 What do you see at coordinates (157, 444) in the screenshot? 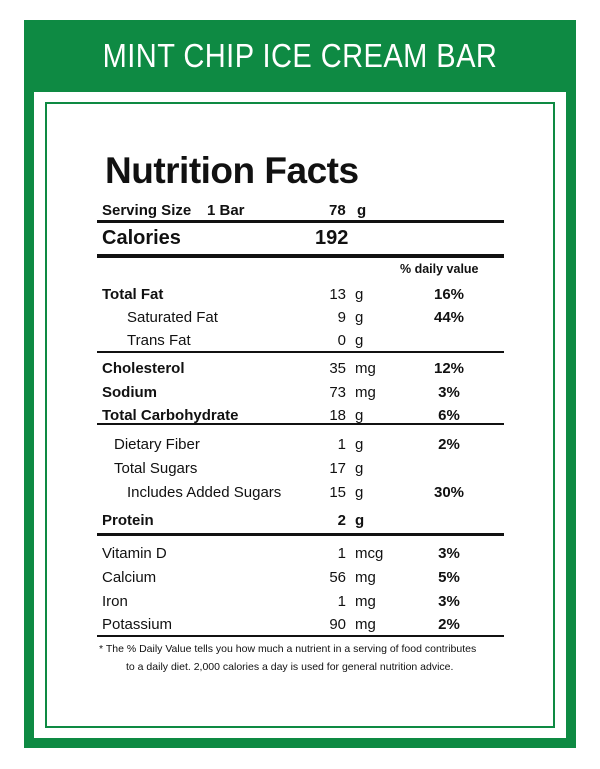
I see `nutrient-name: Dietary Fiber` at bounding box center [157, 444].